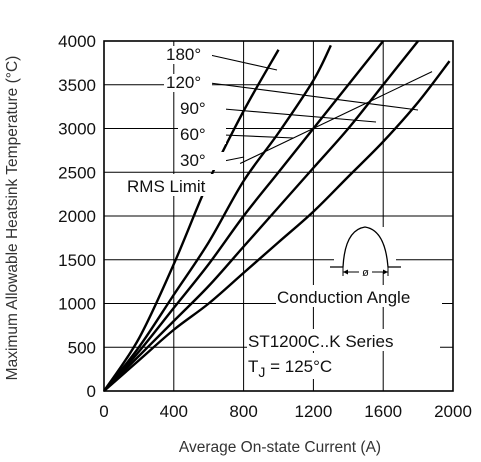  Describe the element at coordinates (77, 216) in the screenshot. I see `y-tick-label: 2000` at that location.